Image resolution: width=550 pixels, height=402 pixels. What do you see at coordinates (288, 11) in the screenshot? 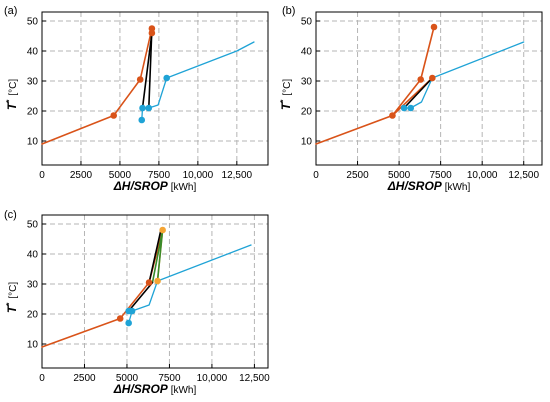
I see `panel-label: (b)` at bounding box center [288, 11].